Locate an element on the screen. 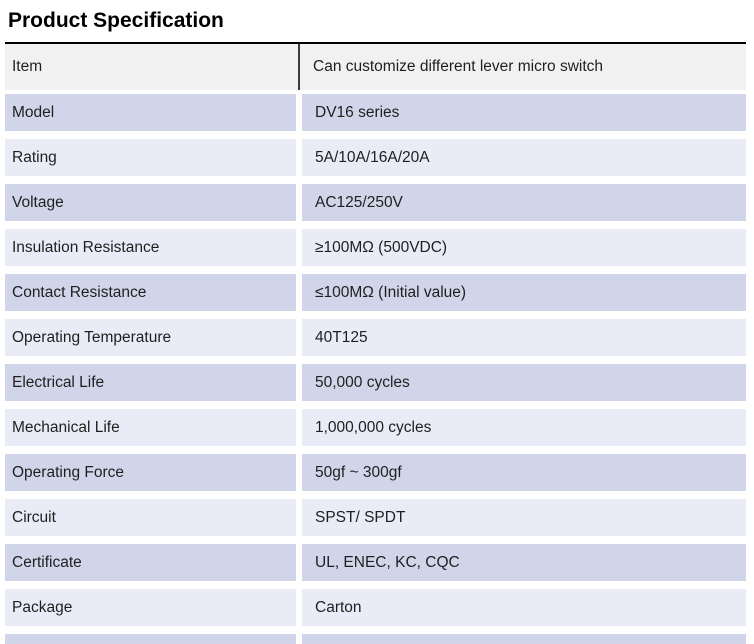 The height and width of the screenshot is (644, 754). spec-label-cell: Electrical Life is located at coordinates (150, 382).